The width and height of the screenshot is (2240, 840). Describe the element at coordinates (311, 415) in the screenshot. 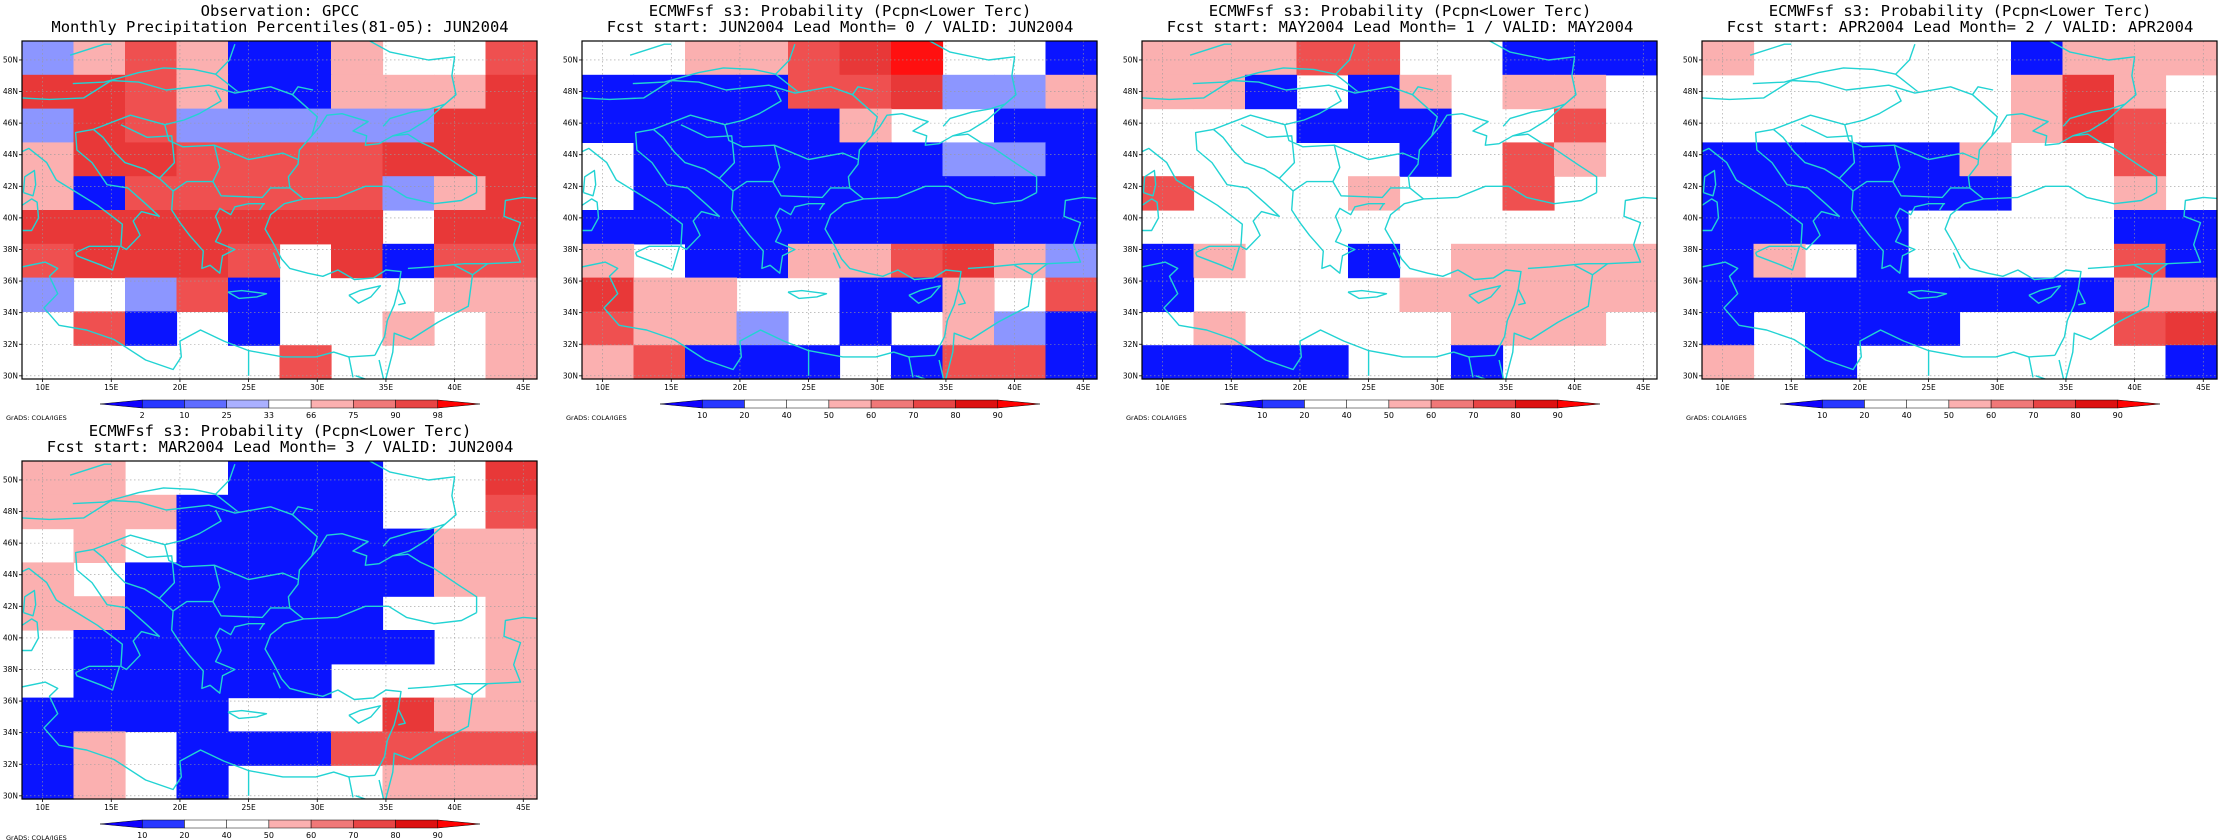

I see `color-bar-label: 66` at that location.